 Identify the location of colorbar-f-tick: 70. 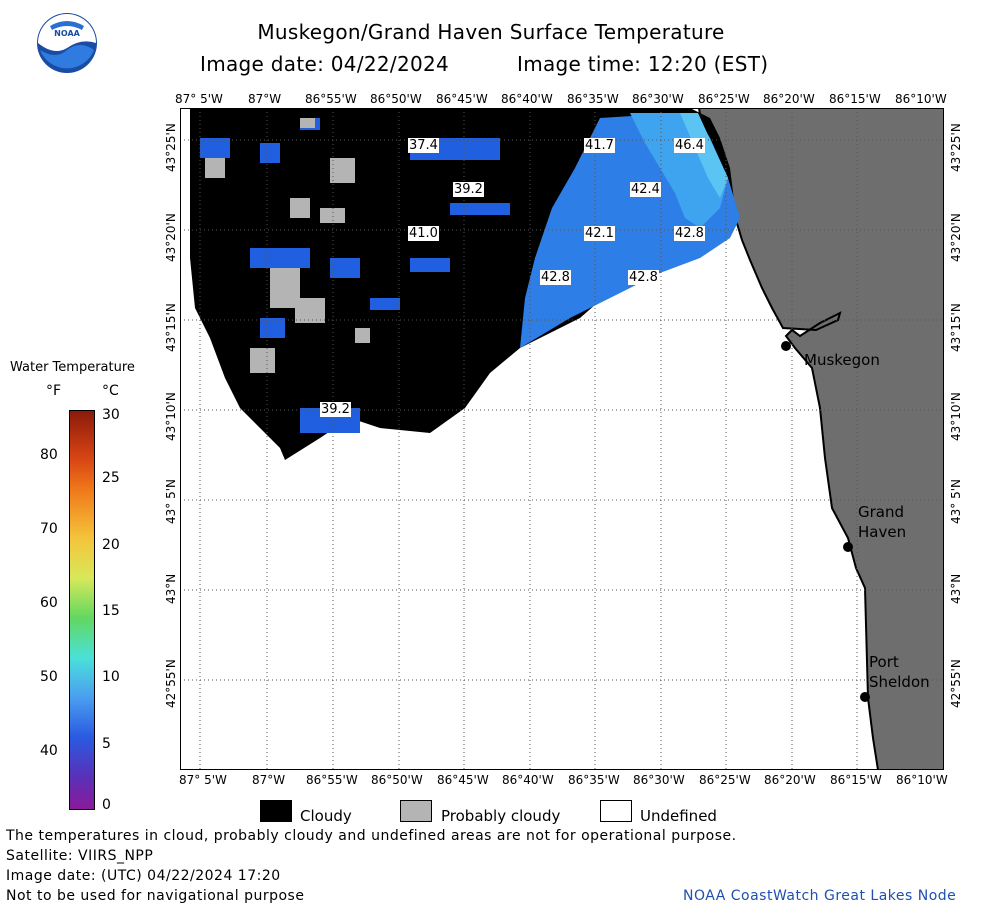
(49, 529).